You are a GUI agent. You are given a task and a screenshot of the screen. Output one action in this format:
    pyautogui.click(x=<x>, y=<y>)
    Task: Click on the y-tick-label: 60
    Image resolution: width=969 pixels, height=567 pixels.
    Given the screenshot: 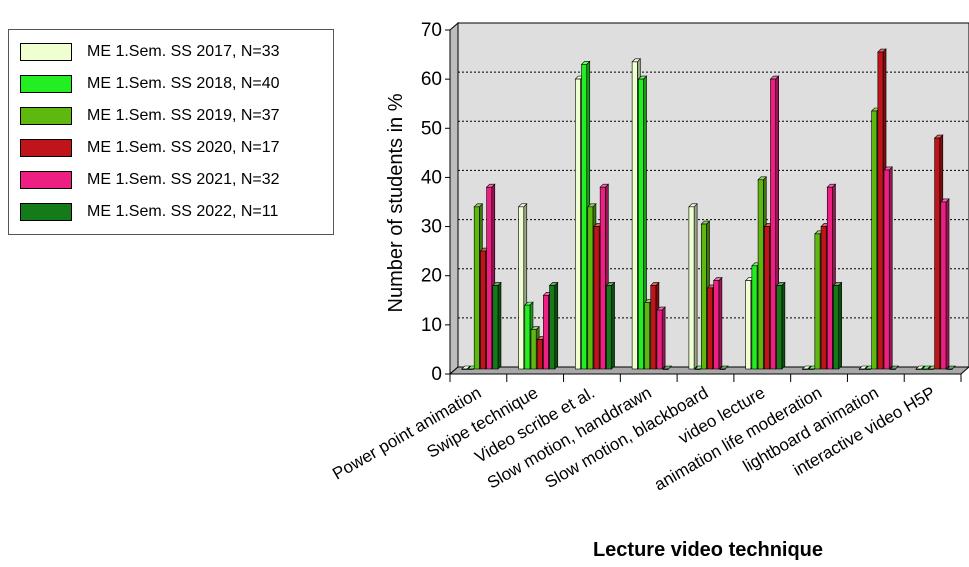 What is the action you would take?
    pyautogui.click(x=431, y=79)
    